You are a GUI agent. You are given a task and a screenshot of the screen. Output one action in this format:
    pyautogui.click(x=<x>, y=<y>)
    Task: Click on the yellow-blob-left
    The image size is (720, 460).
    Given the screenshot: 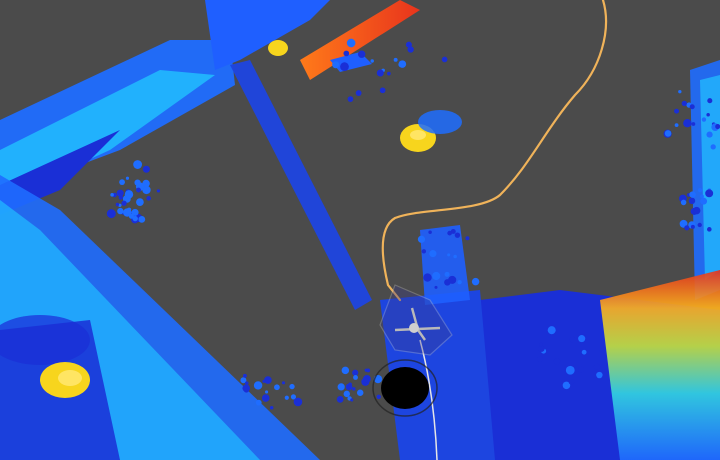 What is the action you would take?
    pyautogui.click(x=65, y=380)
    